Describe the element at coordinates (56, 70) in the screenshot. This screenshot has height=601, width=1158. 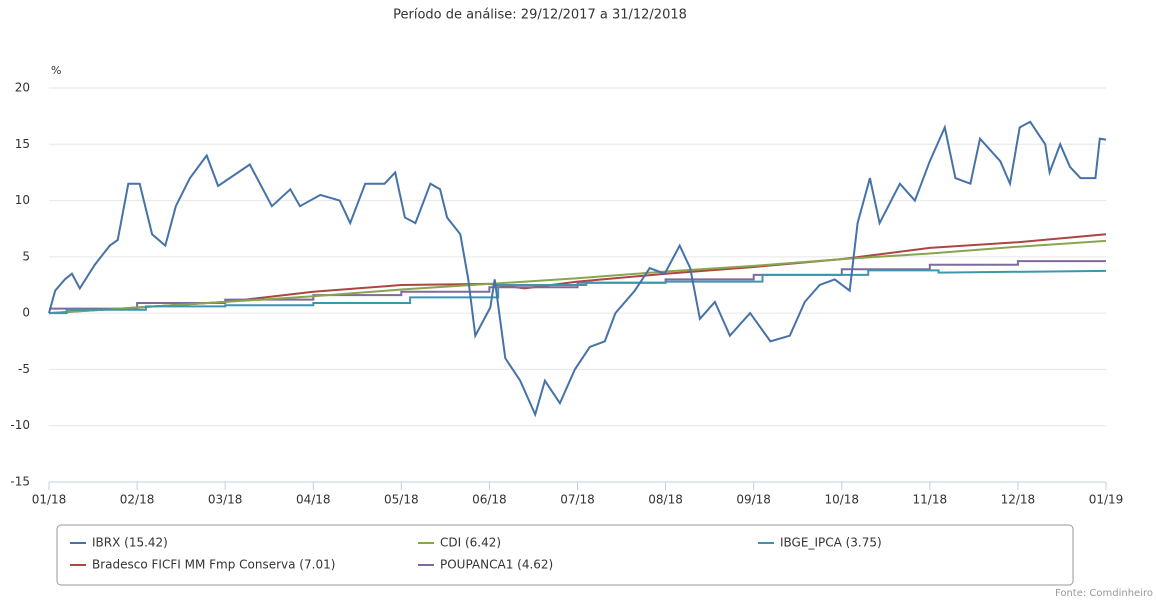
I see `y-axis-label: %` at that location.